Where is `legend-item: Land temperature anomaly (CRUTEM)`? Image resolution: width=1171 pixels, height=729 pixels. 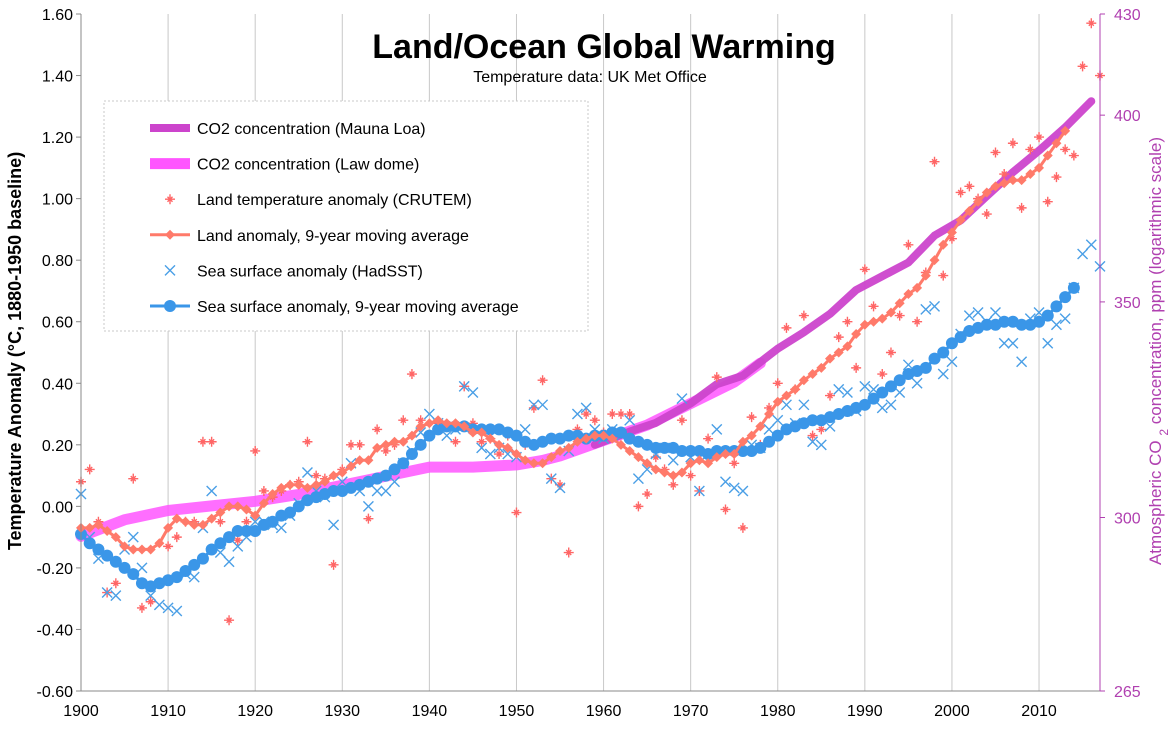 legend-item: Land temperature anomaly (CRUTEM) is located at coordinates (318, 200).